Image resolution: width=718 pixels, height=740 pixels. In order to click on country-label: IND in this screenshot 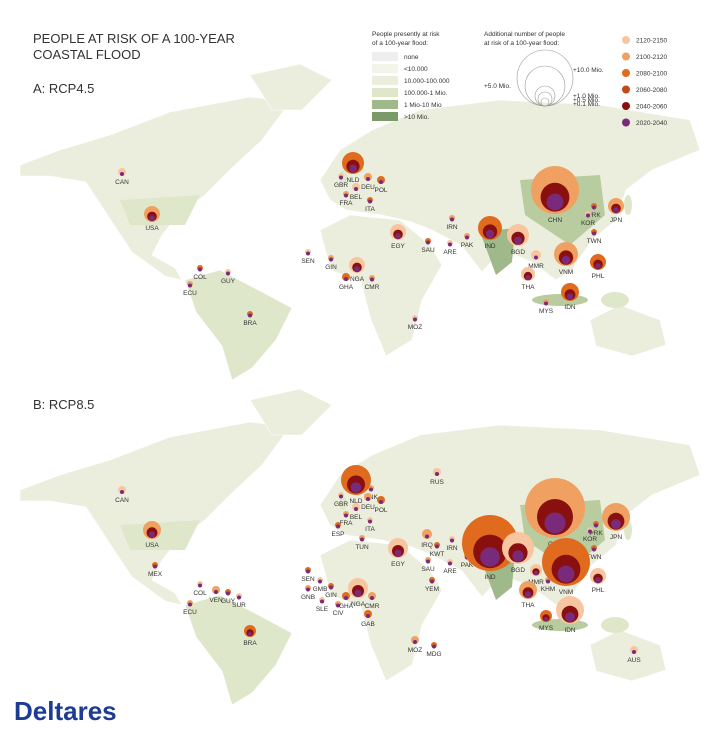, I will do `click(490, 577)`.